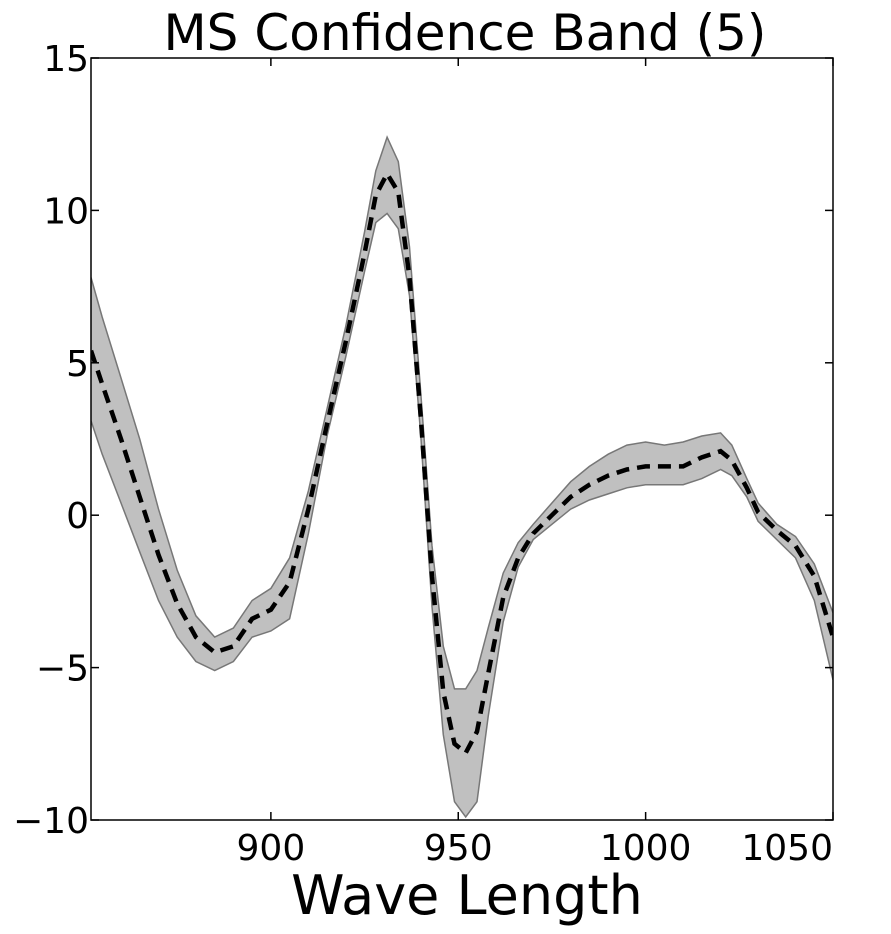  Describe the element at coordinates (271, 848) in the screenshot. I see `x-tick-label: 900` at that location.